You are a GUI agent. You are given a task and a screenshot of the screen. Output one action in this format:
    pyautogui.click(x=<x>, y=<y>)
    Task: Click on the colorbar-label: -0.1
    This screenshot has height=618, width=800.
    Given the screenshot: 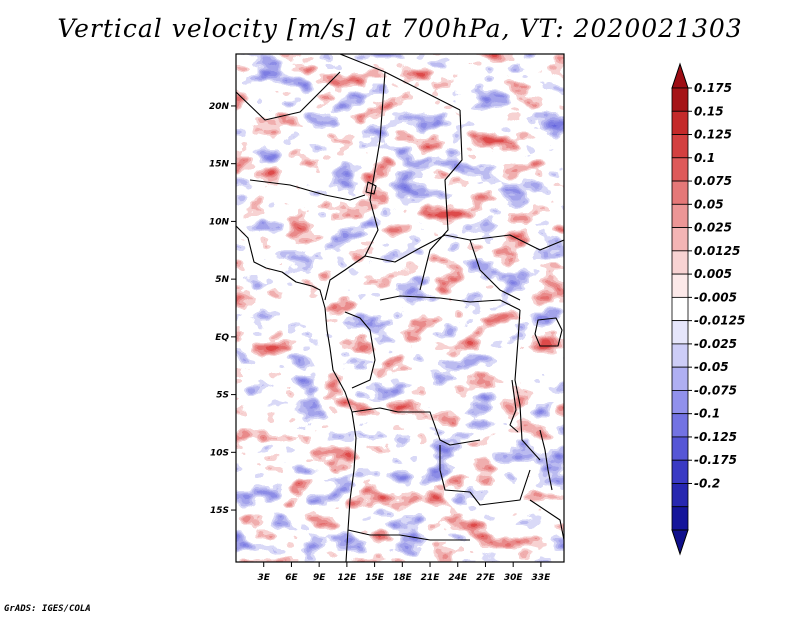 What is the action you would take?
    pyautogui.click(x=707, y=414)
    